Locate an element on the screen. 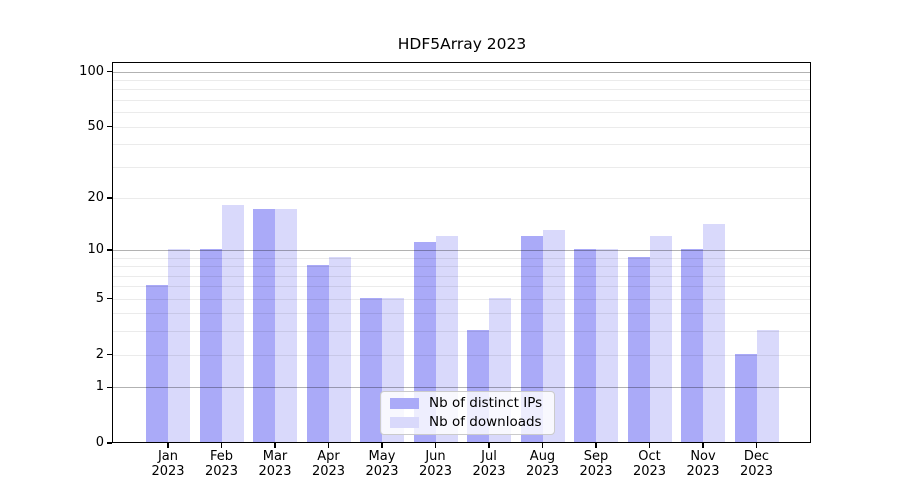  x-tick-jan is located at coordinates (168, 445).